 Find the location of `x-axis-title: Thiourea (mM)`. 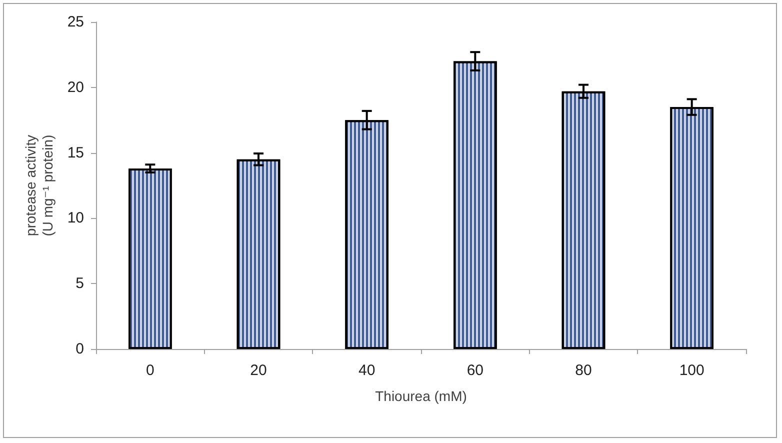

x-axis-title: Thiourea (mM) is located at coordinates (421, 396).